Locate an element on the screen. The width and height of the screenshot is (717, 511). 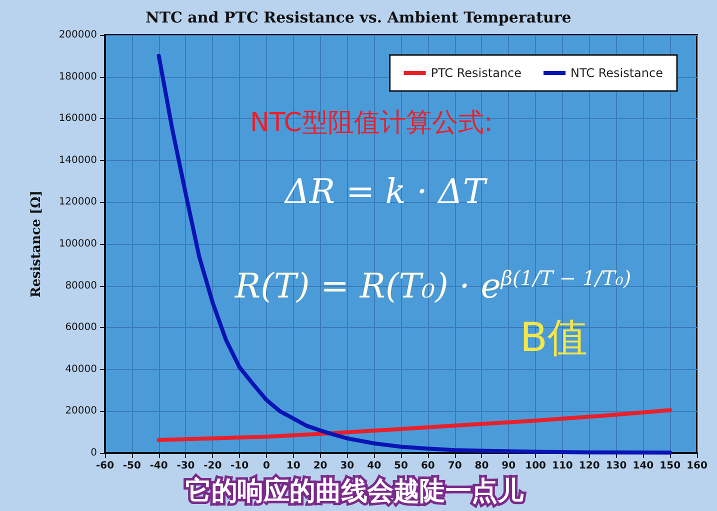
x-tick-label: 150 is located at coordinates (670, 466).